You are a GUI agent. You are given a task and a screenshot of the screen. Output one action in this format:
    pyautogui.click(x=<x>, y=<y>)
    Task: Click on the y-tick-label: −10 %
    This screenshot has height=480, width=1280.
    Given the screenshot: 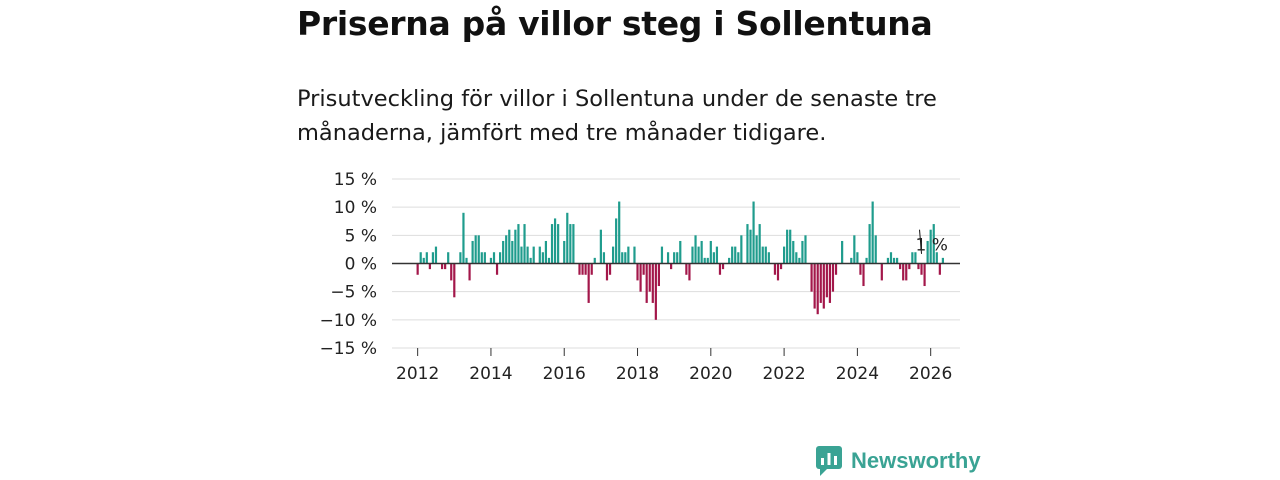 What is the action you would take?
    pyautogui.click(x=348, y=321)
    